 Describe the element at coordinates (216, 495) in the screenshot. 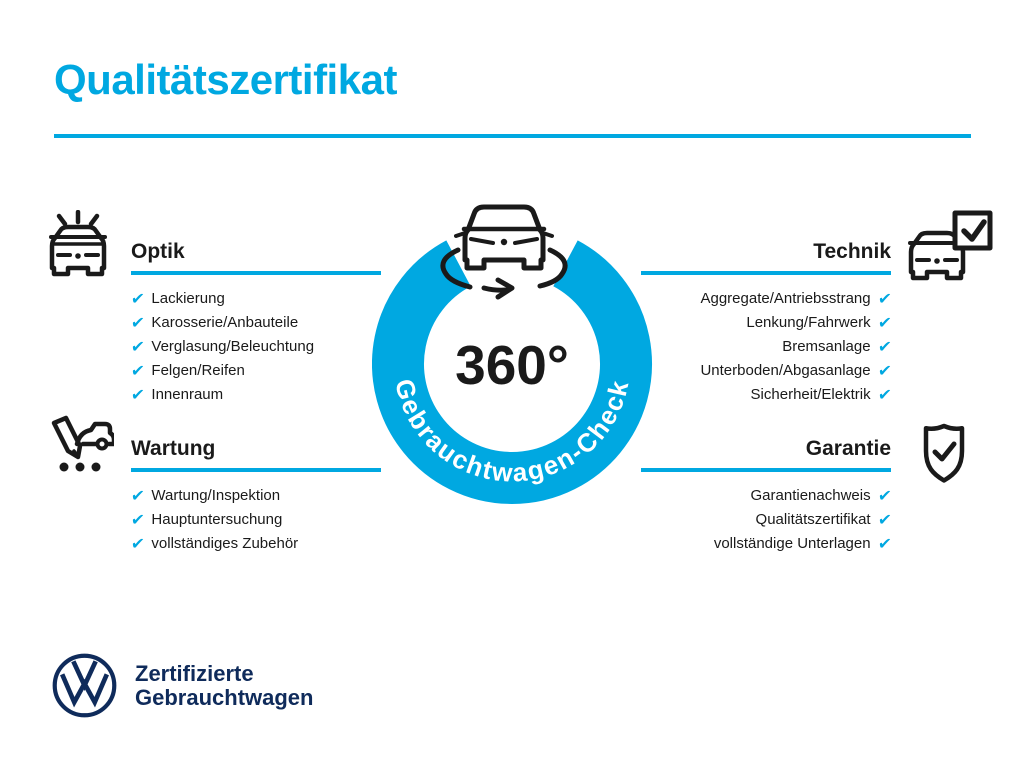

I see `list-item-label: Wartung/Inspektion` at that location.